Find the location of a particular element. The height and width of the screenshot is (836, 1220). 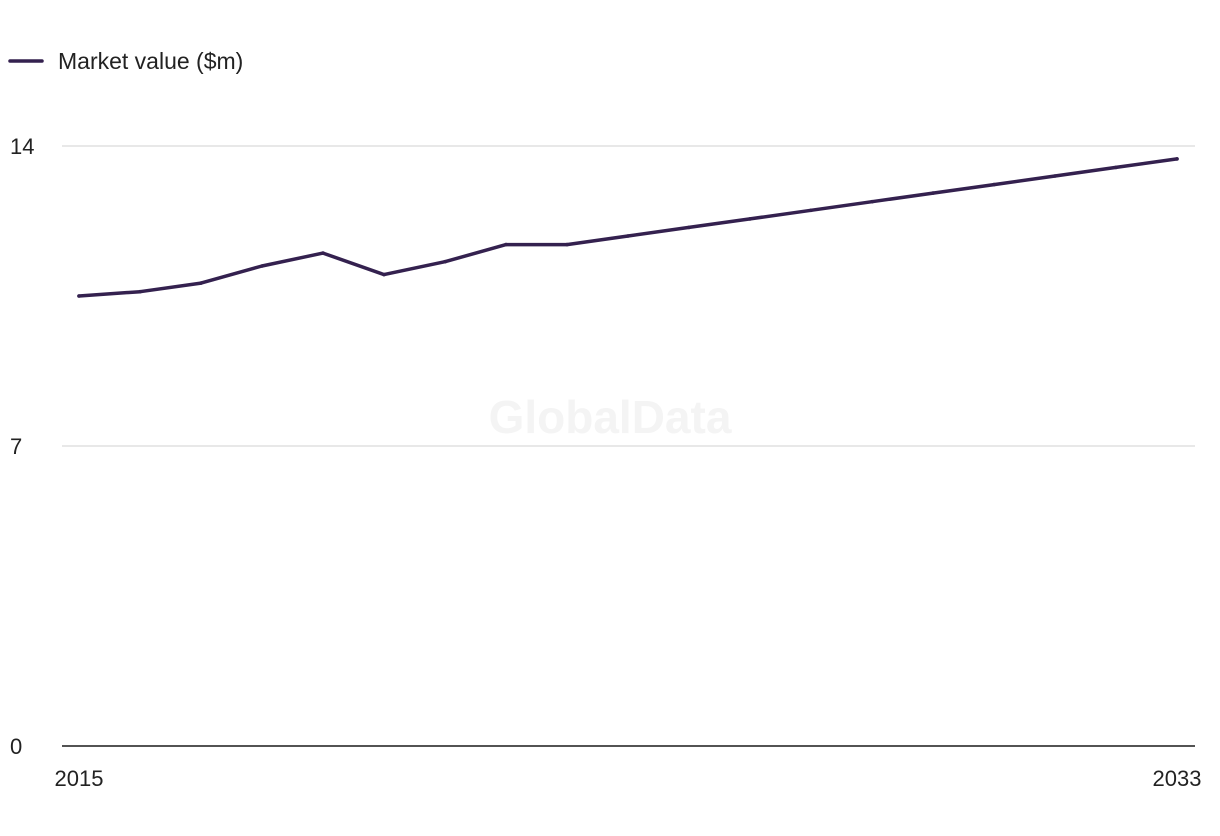

legend: Market value ($m) is located at coordinates (125, 61).